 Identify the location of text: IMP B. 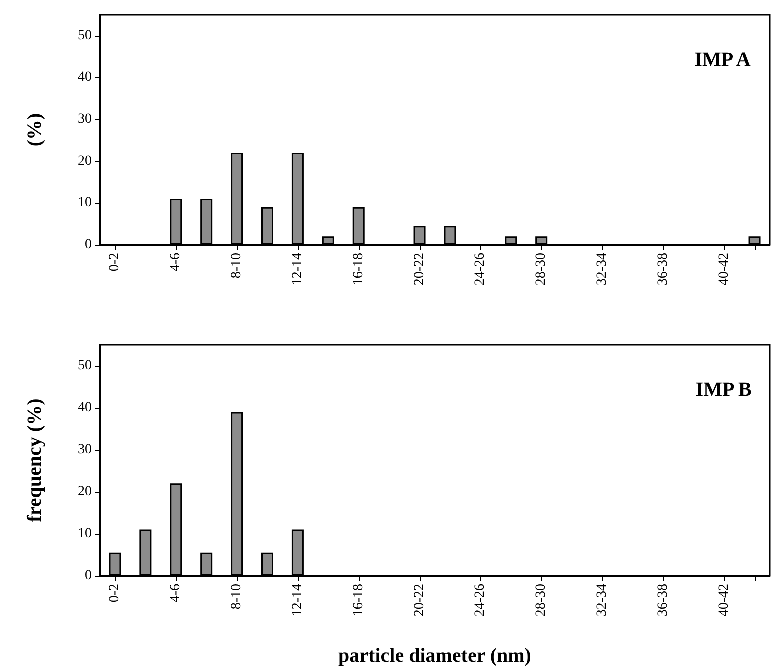
(724, 390).